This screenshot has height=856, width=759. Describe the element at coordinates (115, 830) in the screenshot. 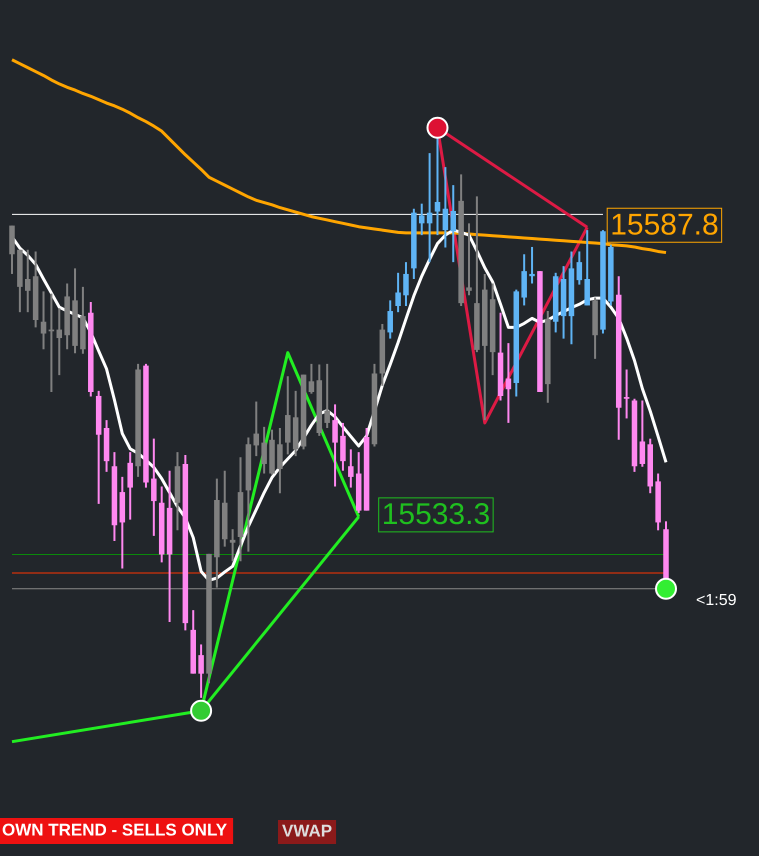

I see `text: OWN TREND - SELLS ONLY` at that location.